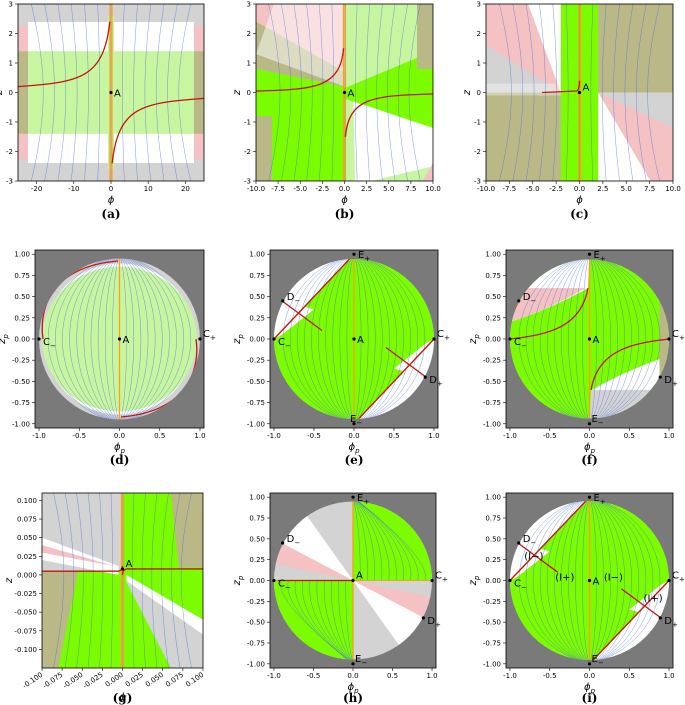  What do you see at coordinates (249, 93) in the screenshot?
I see `y-tick-label: 0` at bounding box center [249, 93].